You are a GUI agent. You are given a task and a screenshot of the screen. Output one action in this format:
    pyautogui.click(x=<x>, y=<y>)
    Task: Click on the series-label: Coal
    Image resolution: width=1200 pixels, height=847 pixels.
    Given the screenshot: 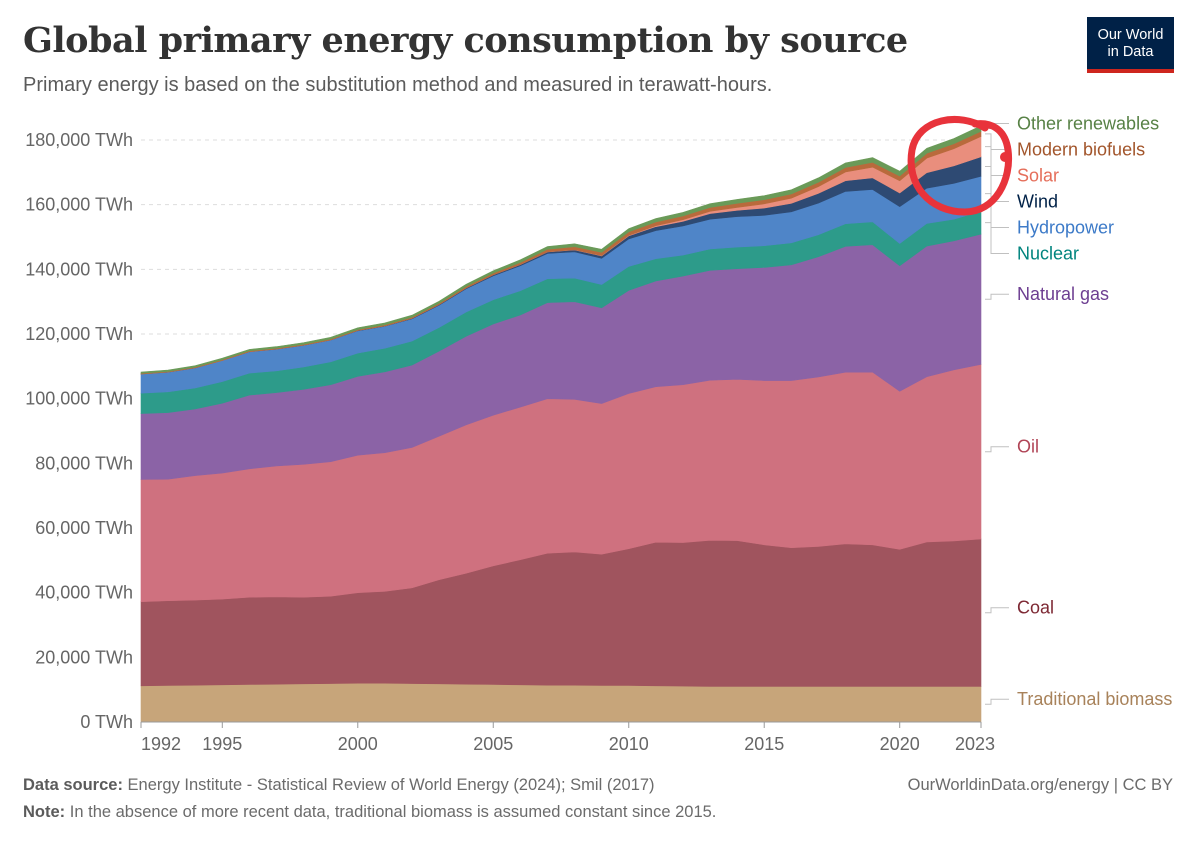 What is the action you would take?
    pyautogui.click(x=1035, y=608)
    